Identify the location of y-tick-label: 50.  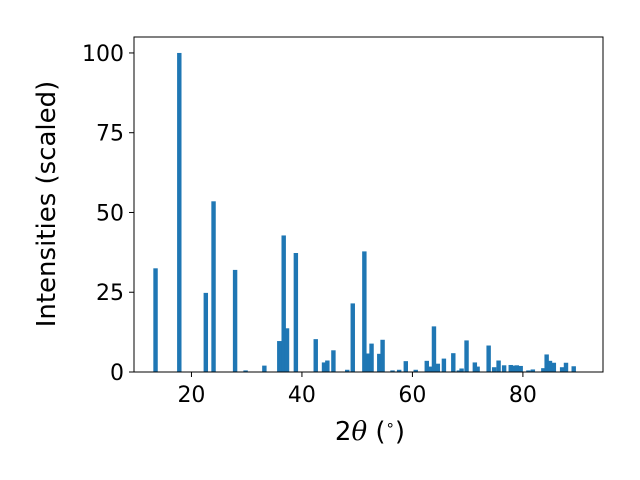
(110, 213).